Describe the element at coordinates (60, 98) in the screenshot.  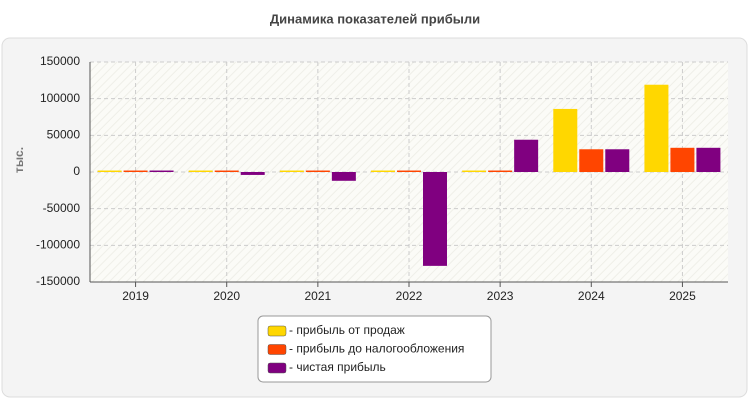
I see `y-tick-label: 100000` at that location.